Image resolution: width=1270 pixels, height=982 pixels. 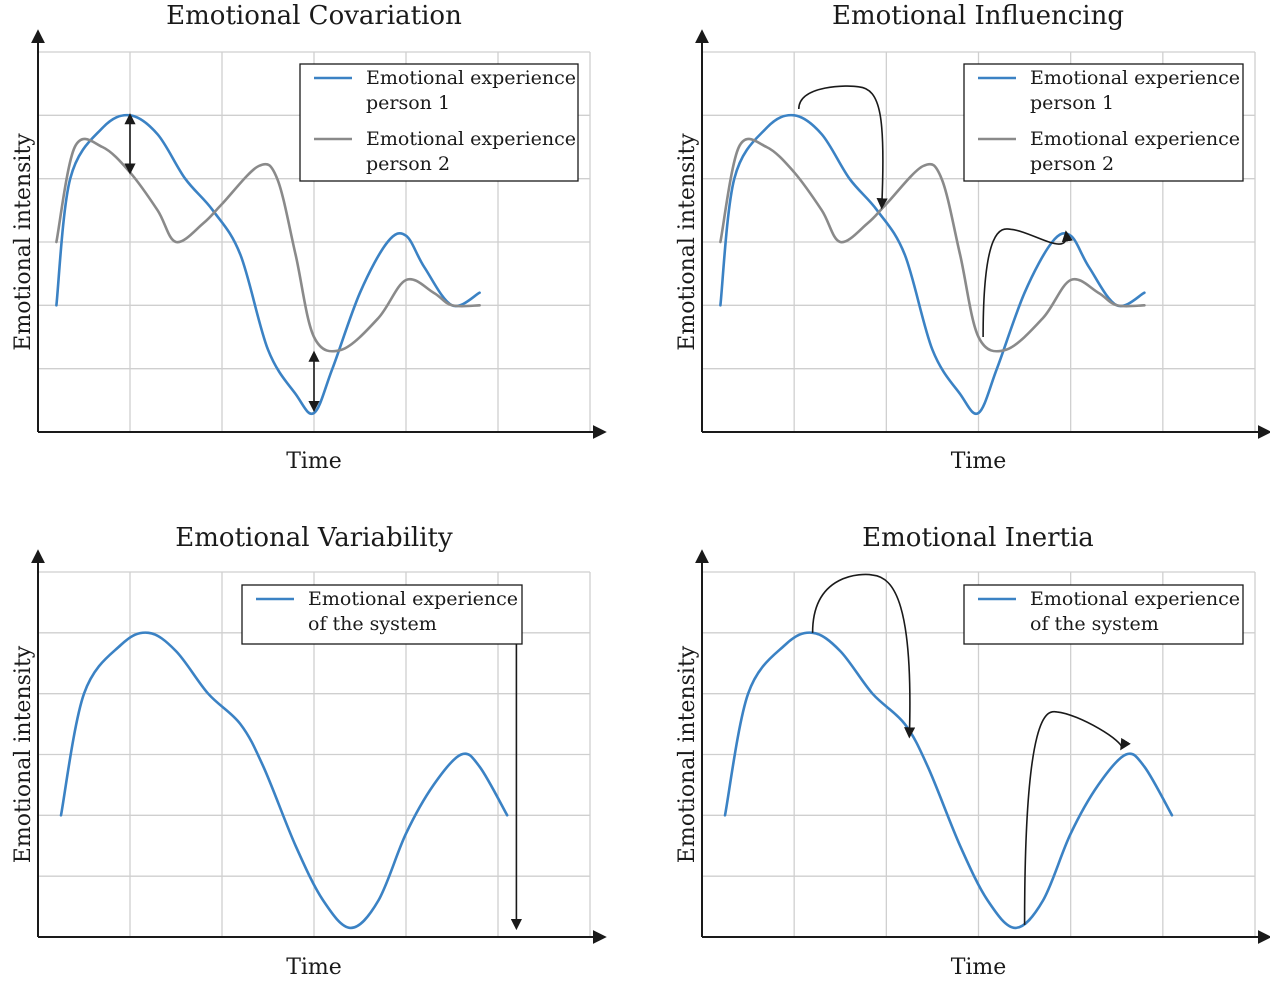 What do you see at coordinates (978, 538) in the screenshot?
I see `chart-title: Emotional Inertia` at bounding box center [978, 538].